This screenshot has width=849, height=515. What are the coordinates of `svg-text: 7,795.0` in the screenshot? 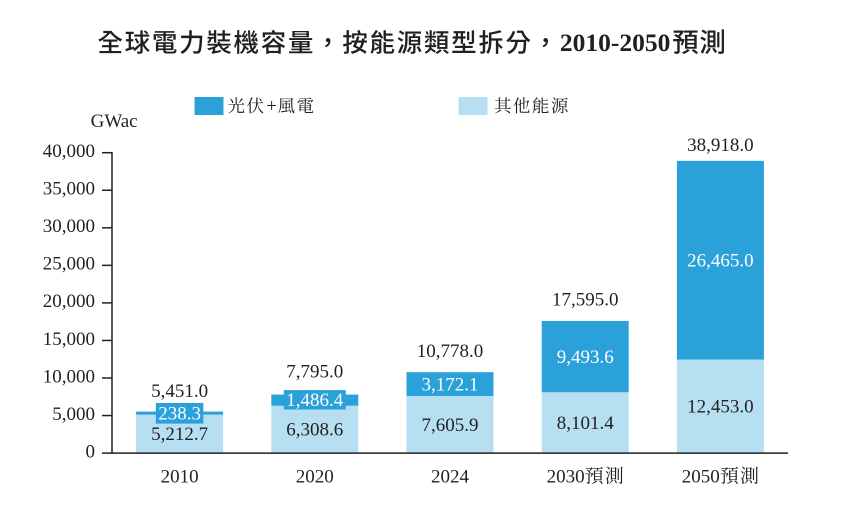 It's located at (314, 372).